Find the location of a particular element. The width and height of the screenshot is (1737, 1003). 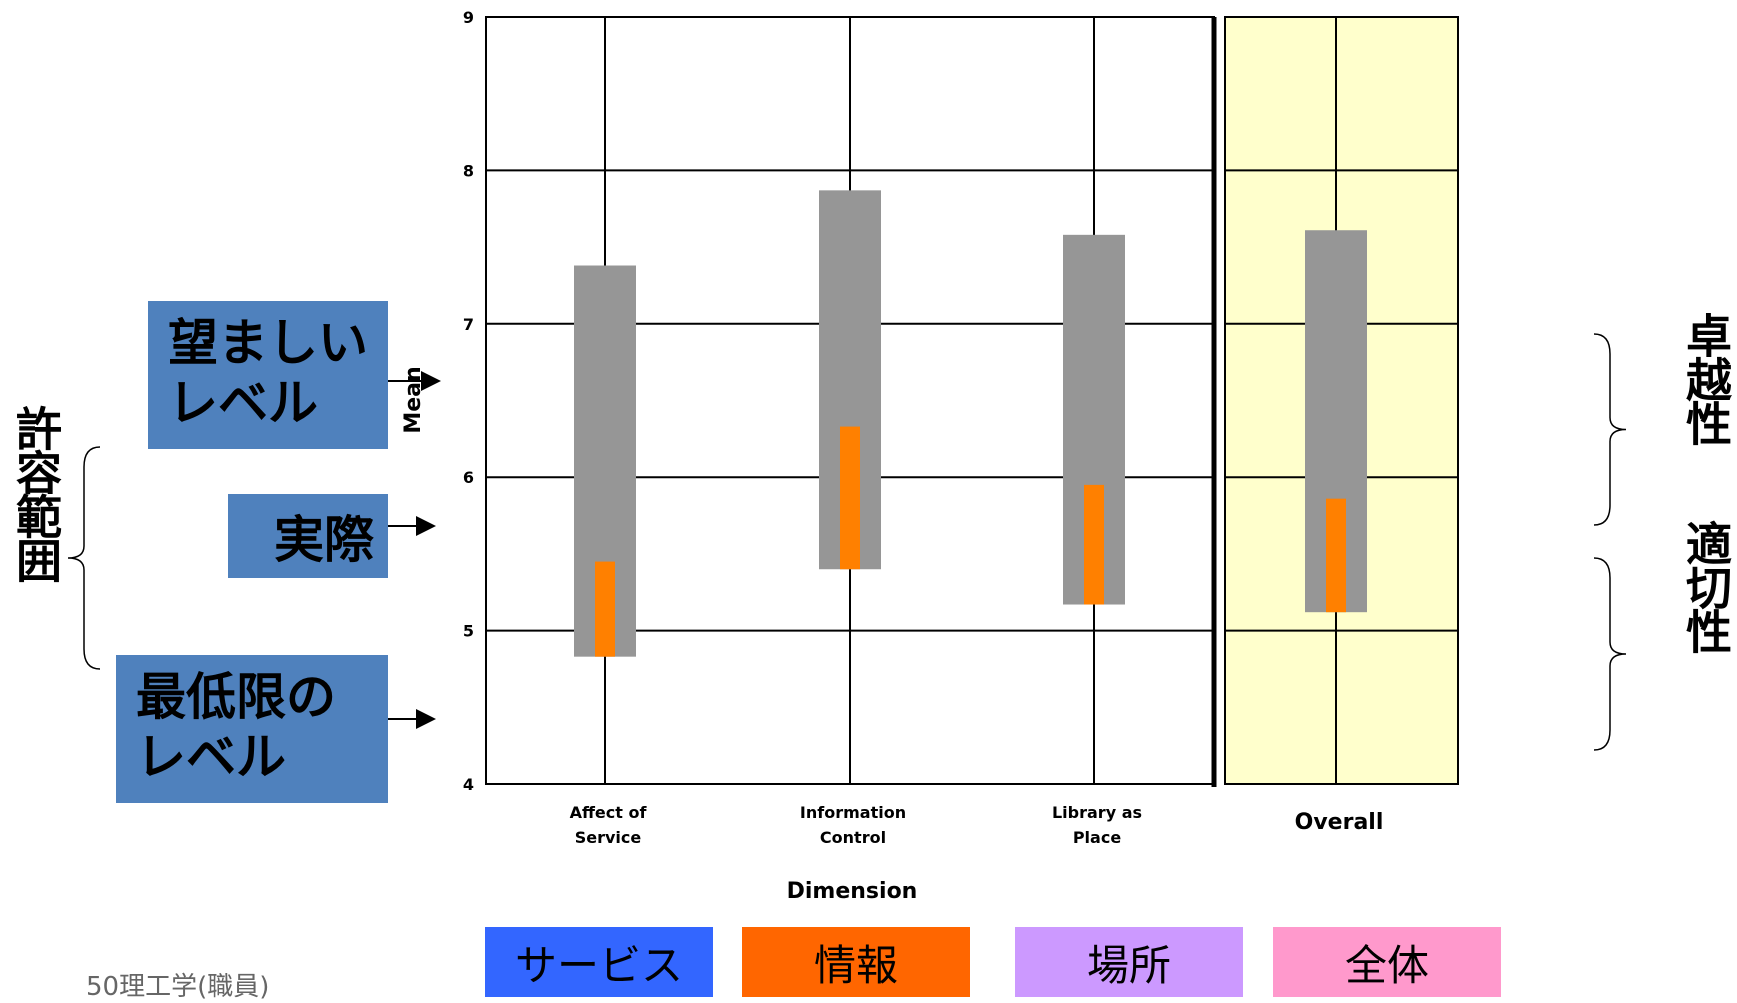

y-tick-label: 8 is located at coordinates (468, 170).